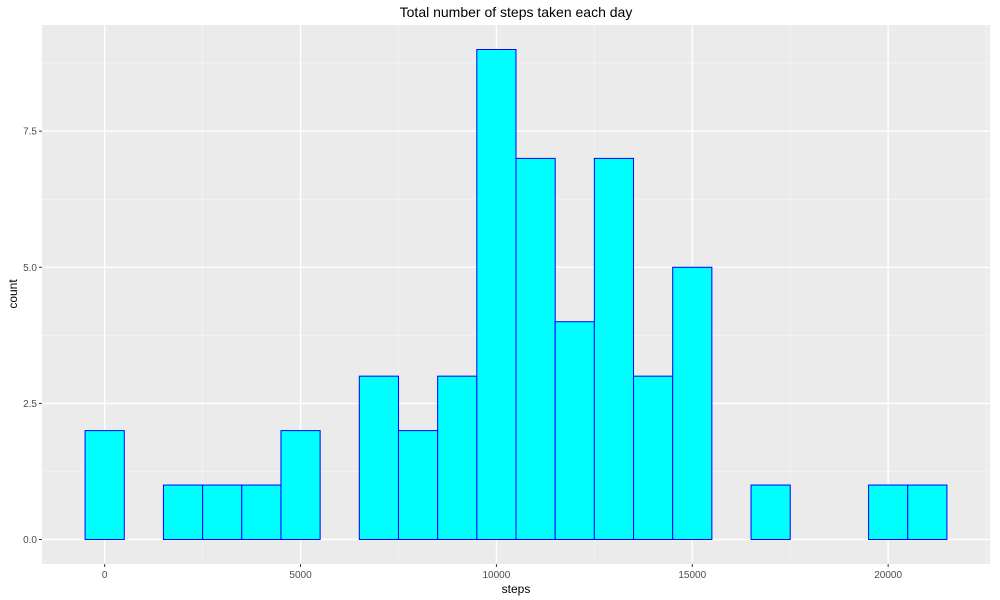  Describe the element at coordinates (105, 575) in the screenshot. I see `x-tick-label: 0` at that location.